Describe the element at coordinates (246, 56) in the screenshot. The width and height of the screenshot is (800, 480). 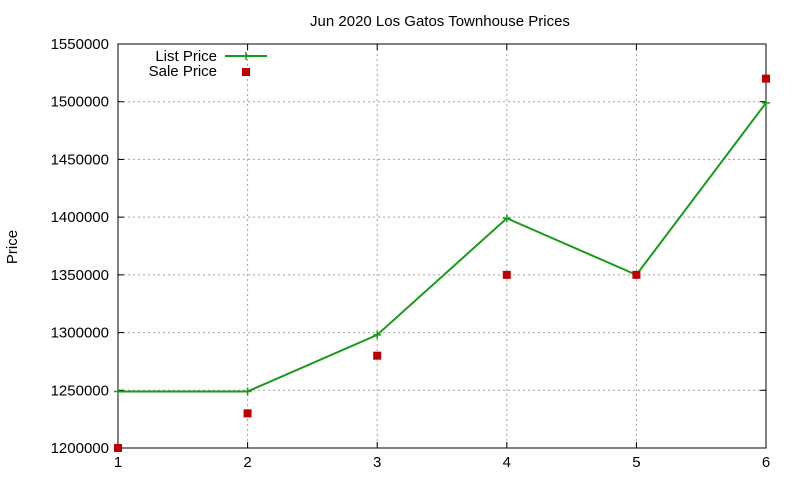
I see `legend-marker-list-price` at that location.